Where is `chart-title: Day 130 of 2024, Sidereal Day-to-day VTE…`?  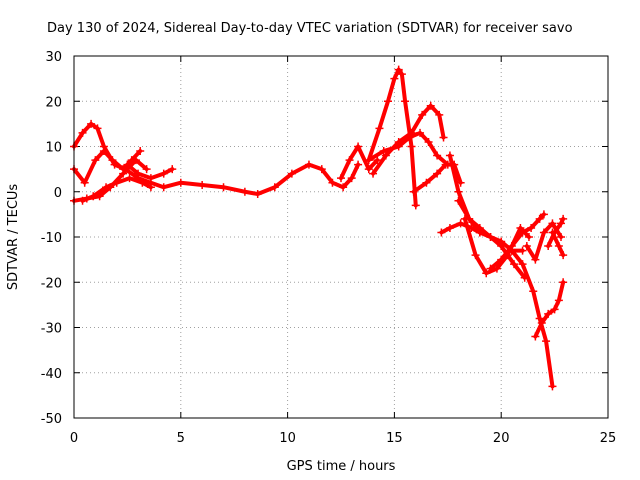
chart-title: Day 130 of 2024, Sidereal Day-to-day VTE… is located at coordinates (310, 28).